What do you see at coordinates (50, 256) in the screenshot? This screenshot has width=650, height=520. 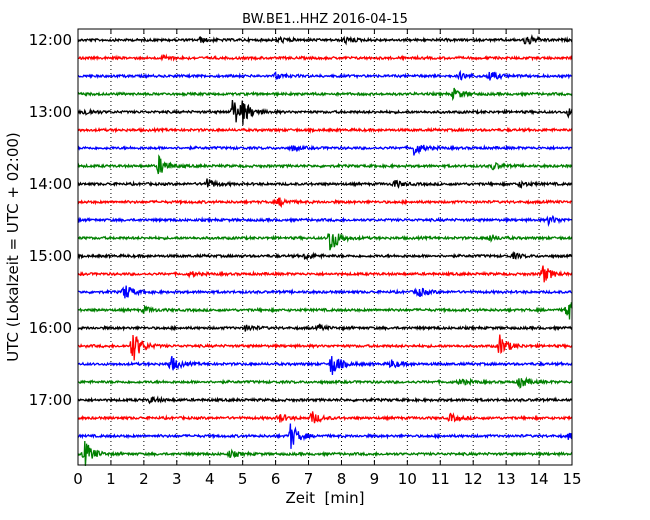 I see `y-tick-label: 15:00` at bounding box center [50, 256].